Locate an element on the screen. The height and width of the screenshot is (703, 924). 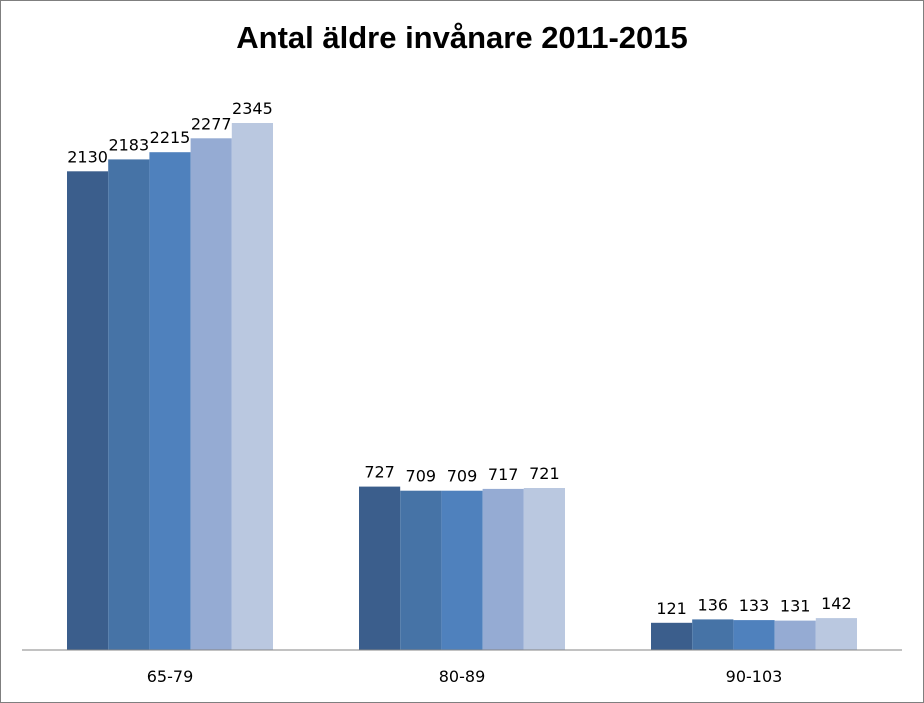
data-label-90-103-series-3: 133 is located at coordinates (754, 605).